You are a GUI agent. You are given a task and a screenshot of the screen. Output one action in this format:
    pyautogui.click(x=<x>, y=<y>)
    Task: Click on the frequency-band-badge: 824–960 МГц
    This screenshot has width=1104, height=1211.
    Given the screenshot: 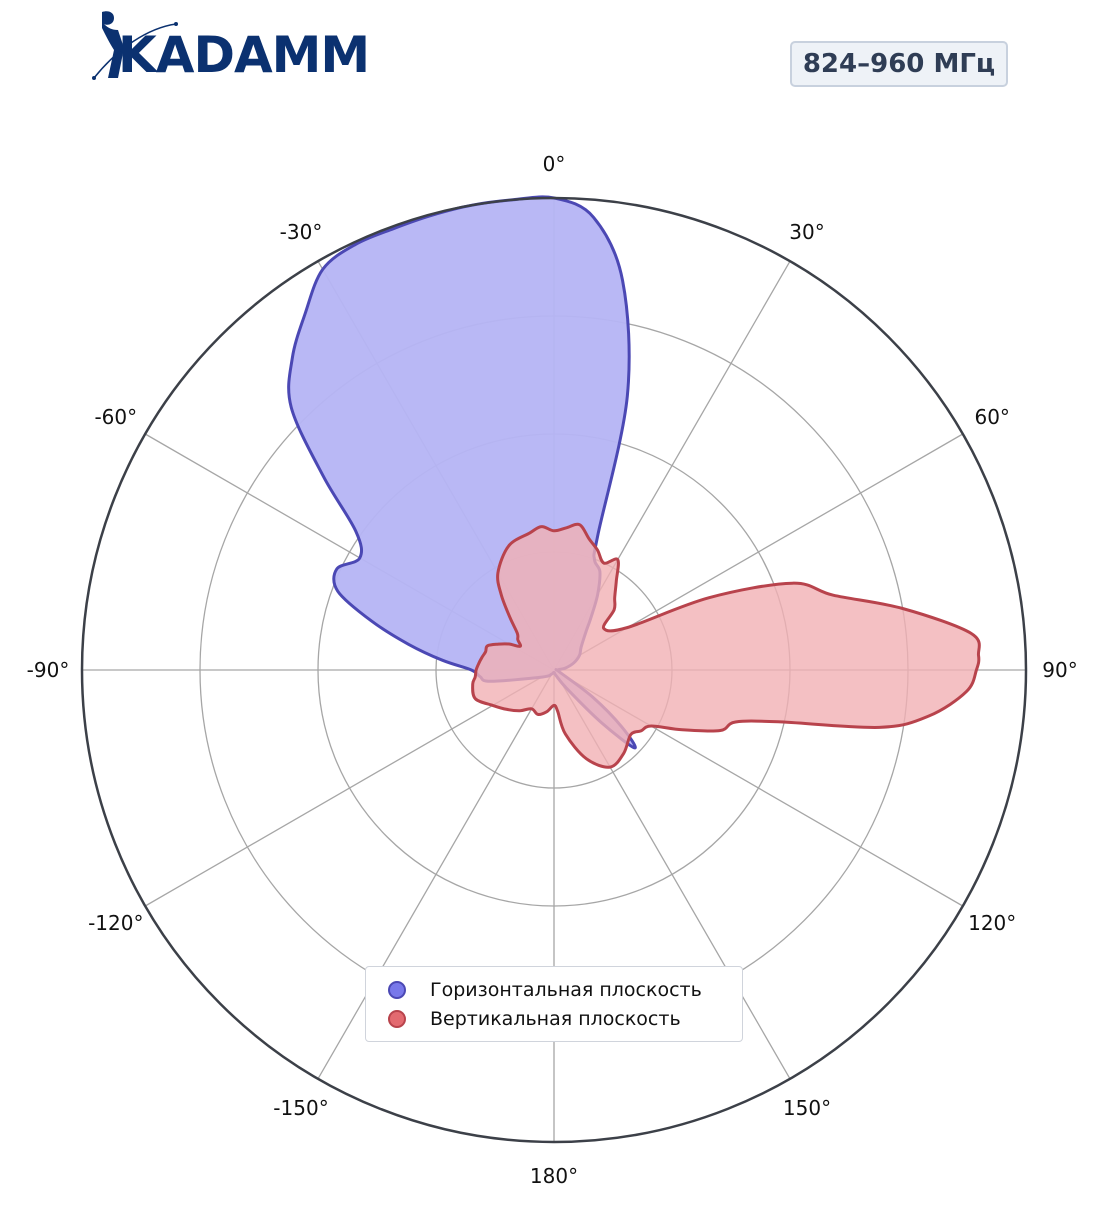 What is the action you would take?
    pyautogui.click(x=899, y=64)
    